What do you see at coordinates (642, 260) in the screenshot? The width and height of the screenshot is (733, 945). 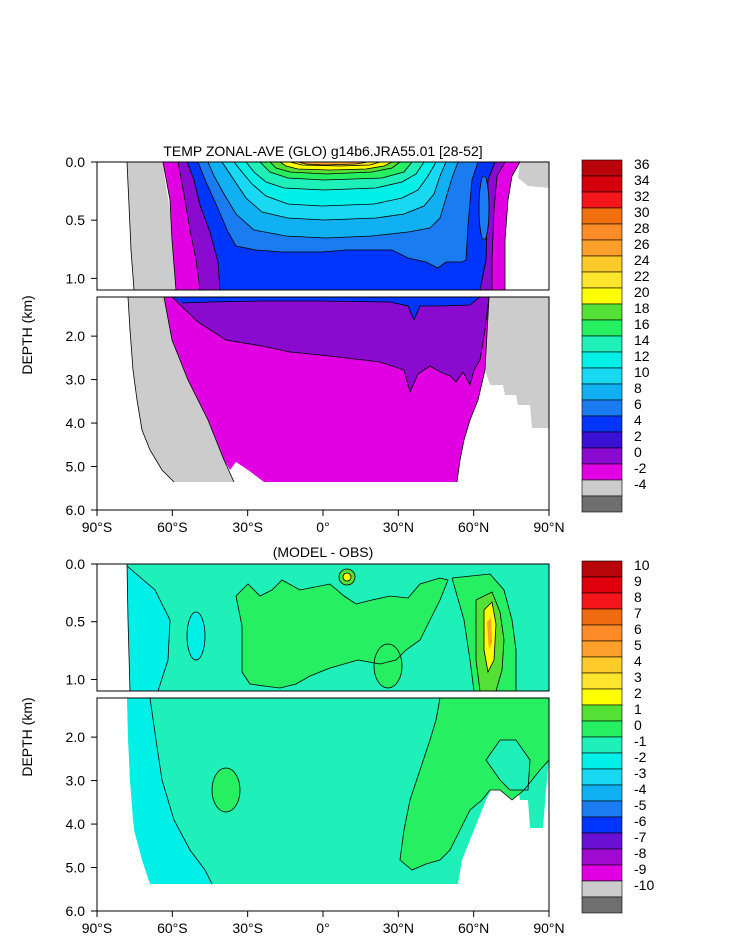 I see `colorbar-label: 24` at bounding box center [642, 260].